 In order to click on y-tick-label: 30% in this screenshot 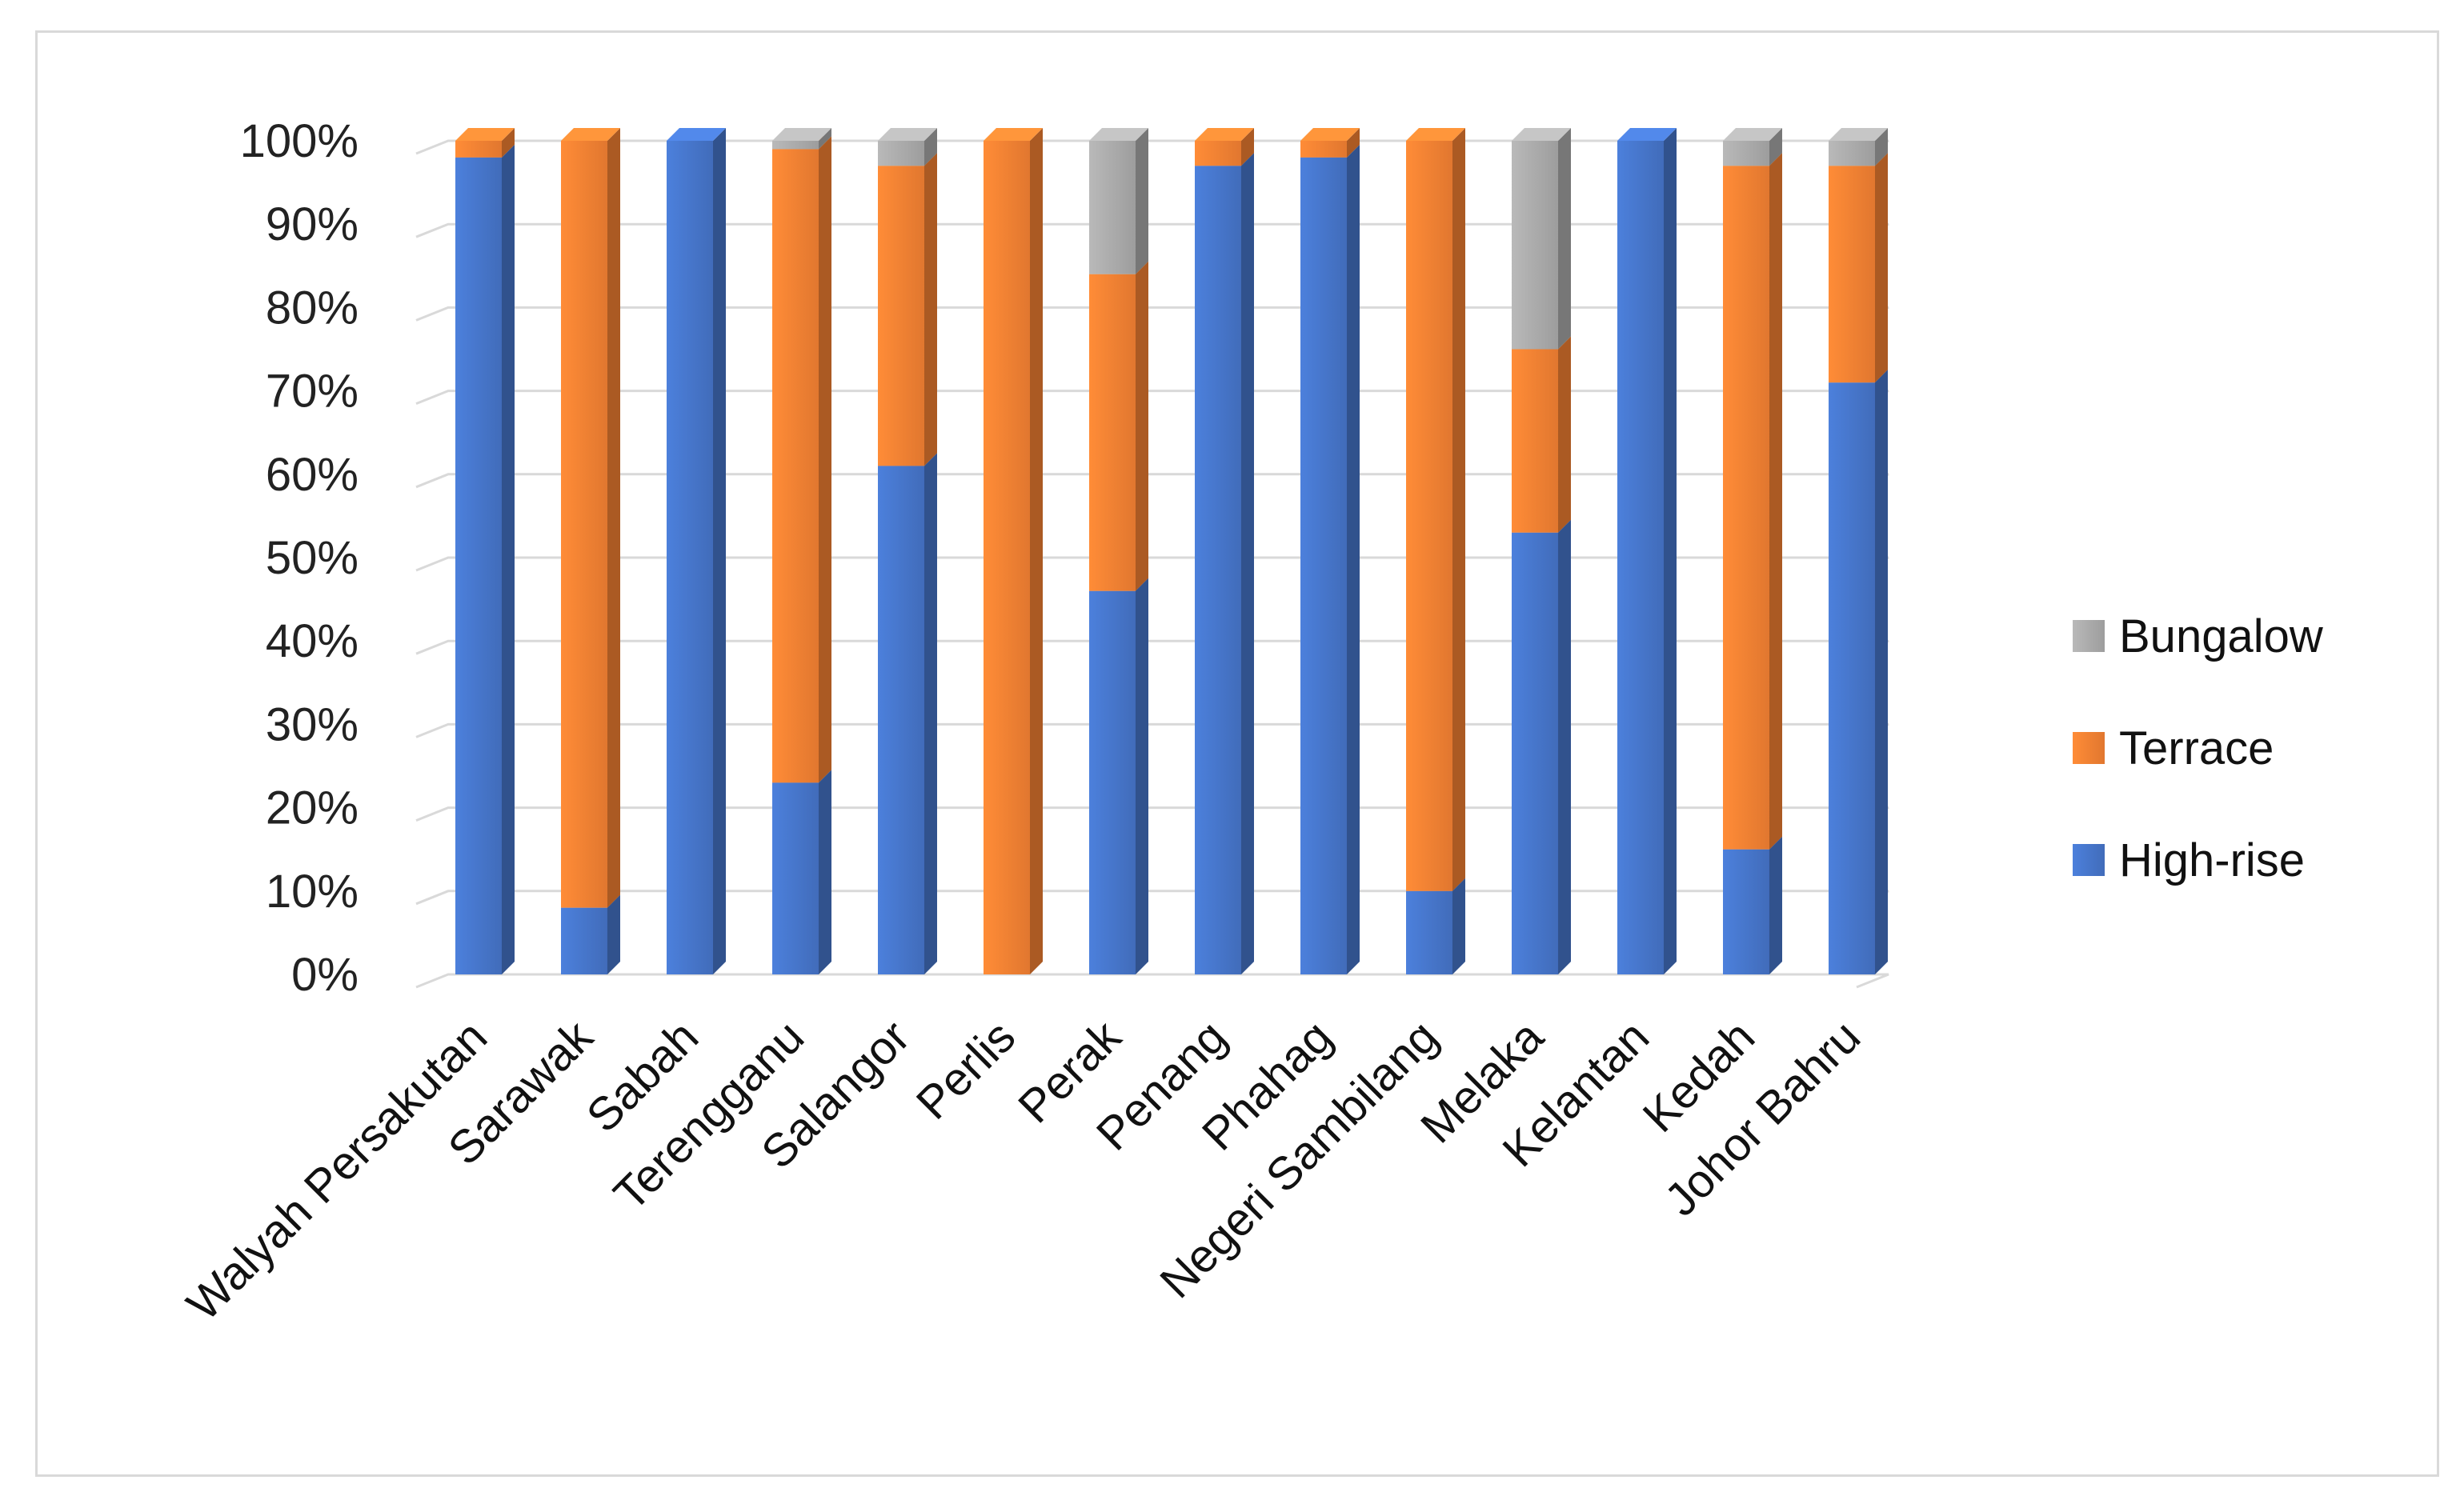, I will do `click(312, 724)`.